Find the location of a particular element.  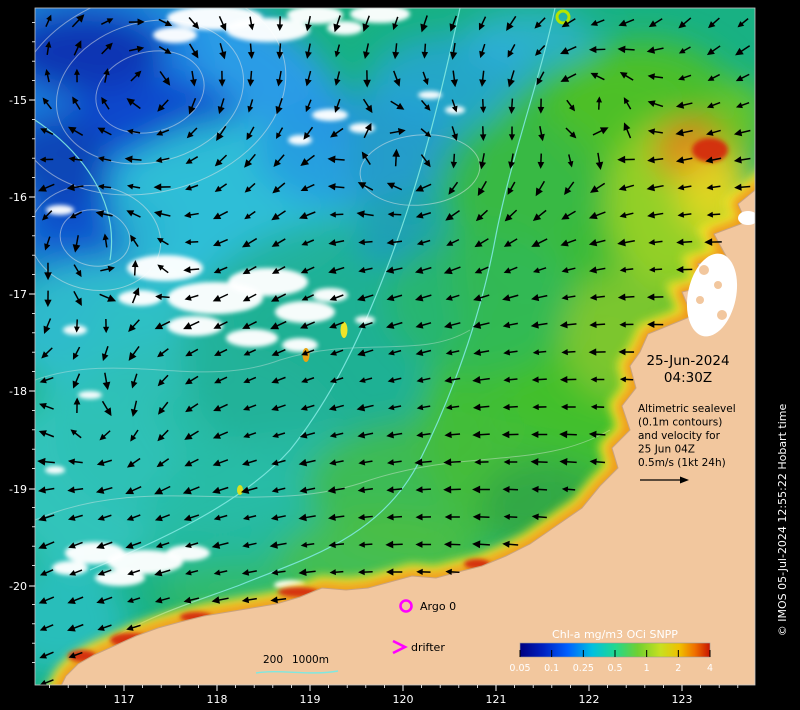

x-axis: 117 118 119 120 121 122 123 is located at coordinates (394, 695).